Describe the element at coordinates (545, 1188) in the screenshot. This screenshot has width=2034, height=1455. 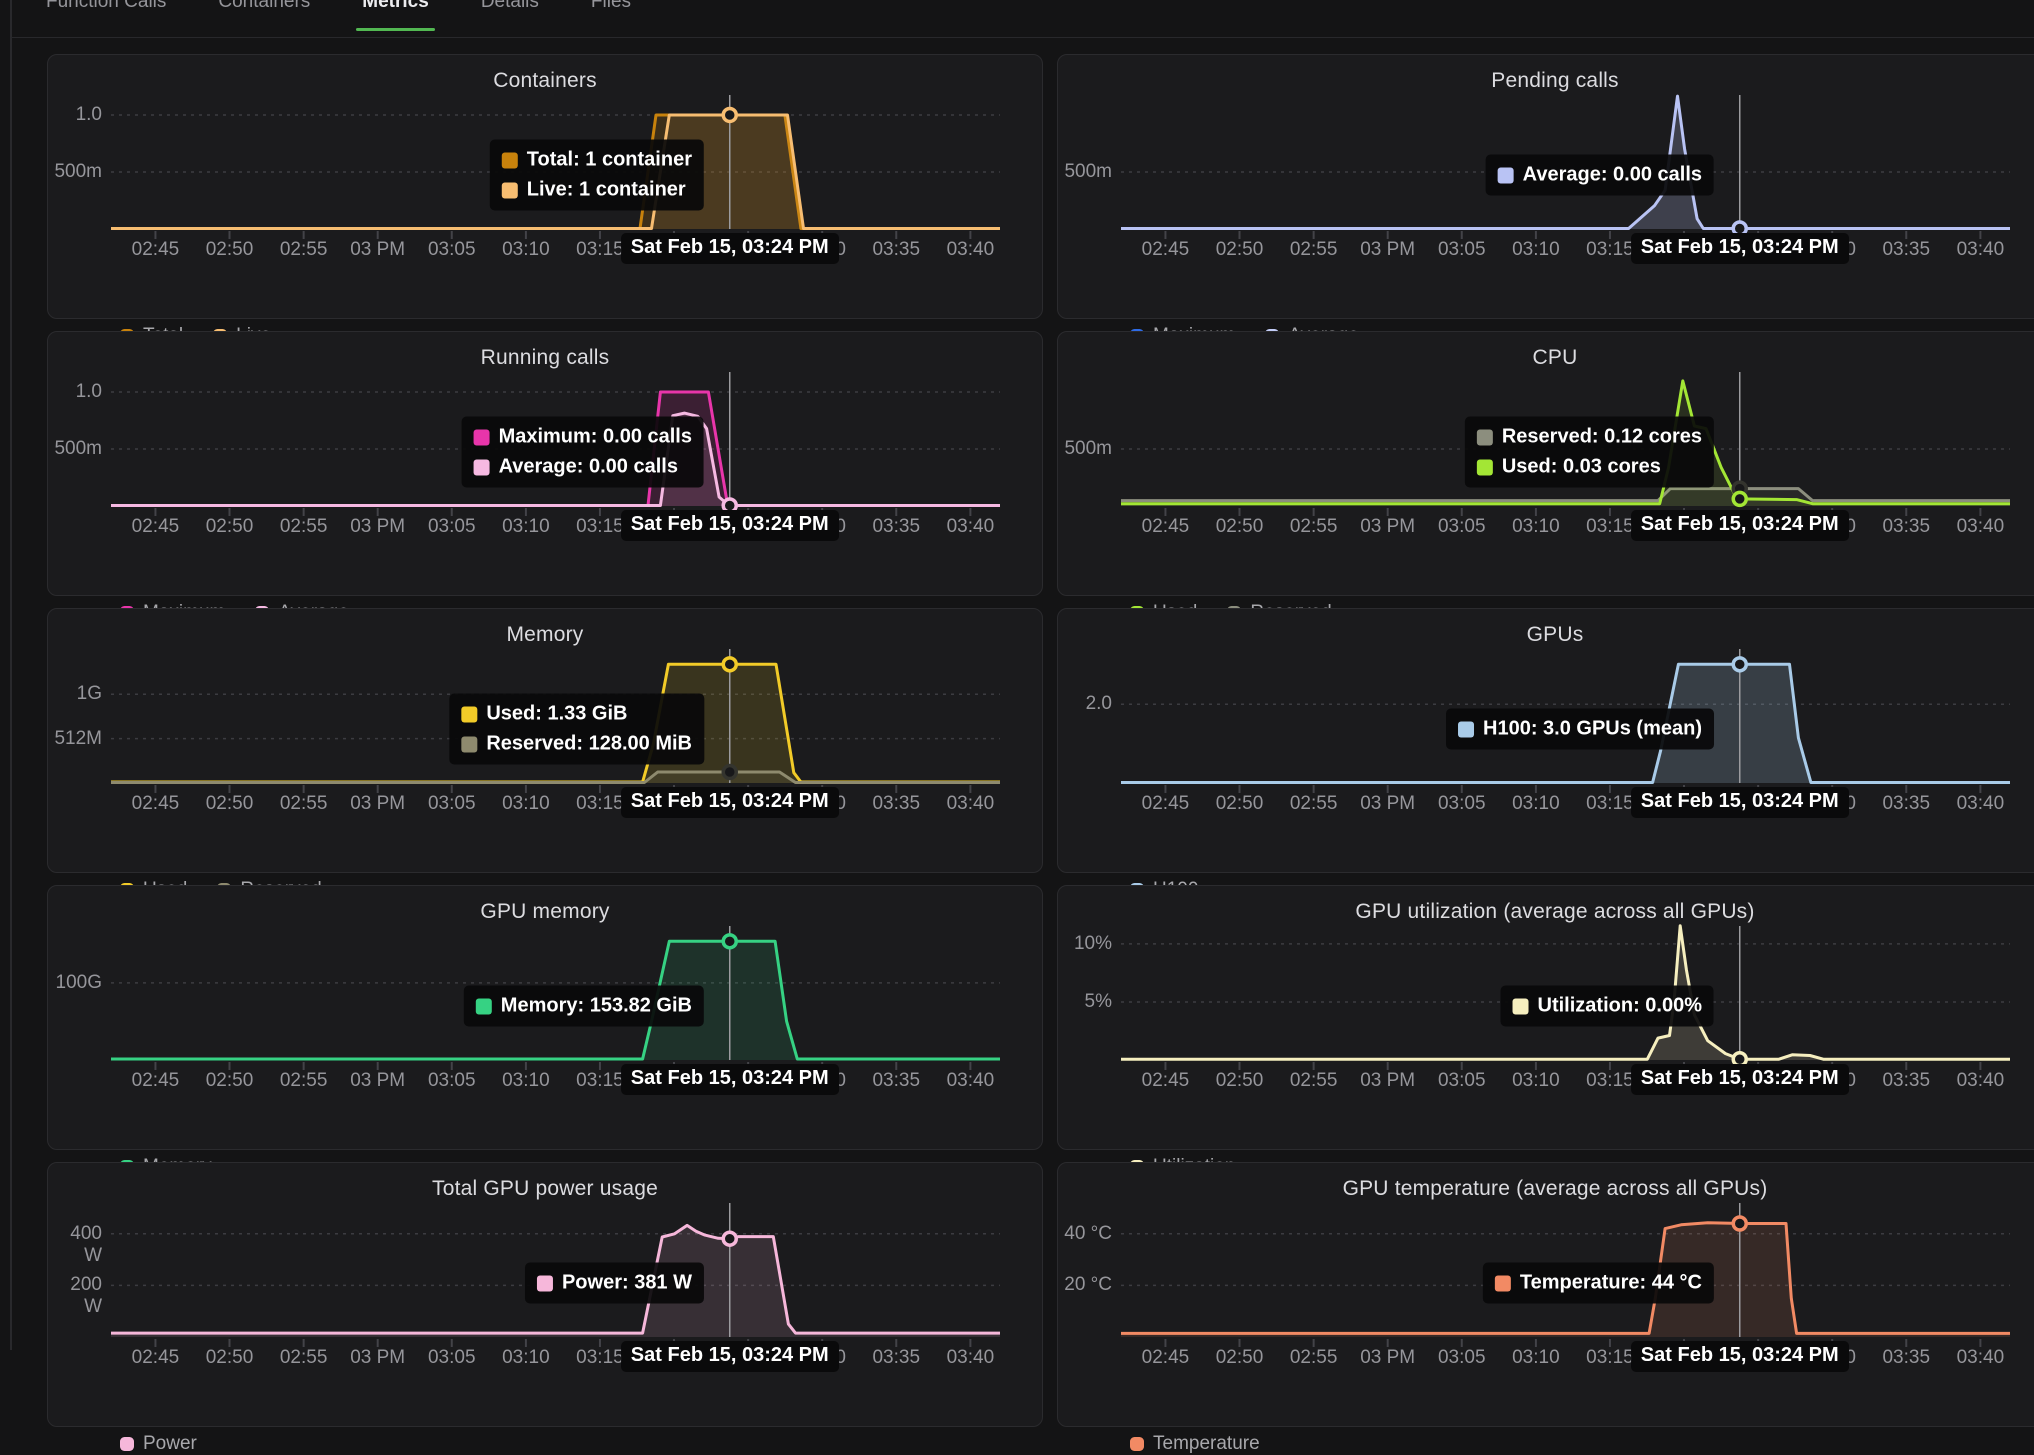
I see `chart-title: Total GPU power usage` at that location.